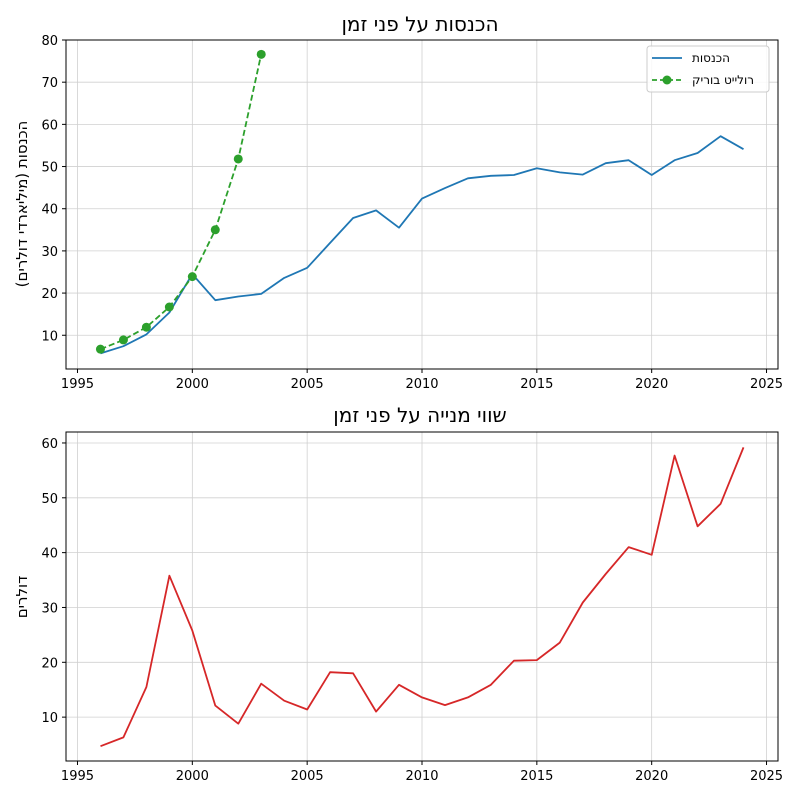 The height and width of the screenshot is (800, 800). What do you see at coordinates (49, 210) in the screenshot?
I see `revenue-y-tick-label: 40` at bounding box center [49, 210].